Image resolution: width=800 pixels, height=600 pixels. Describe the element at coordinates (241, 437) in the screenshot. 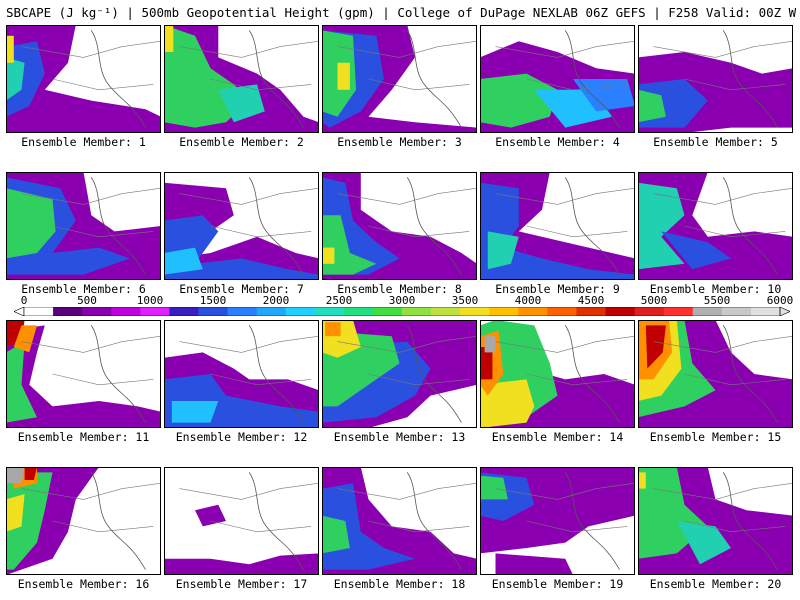

I see `panel-label: Ensemble Member: 12` at that location.